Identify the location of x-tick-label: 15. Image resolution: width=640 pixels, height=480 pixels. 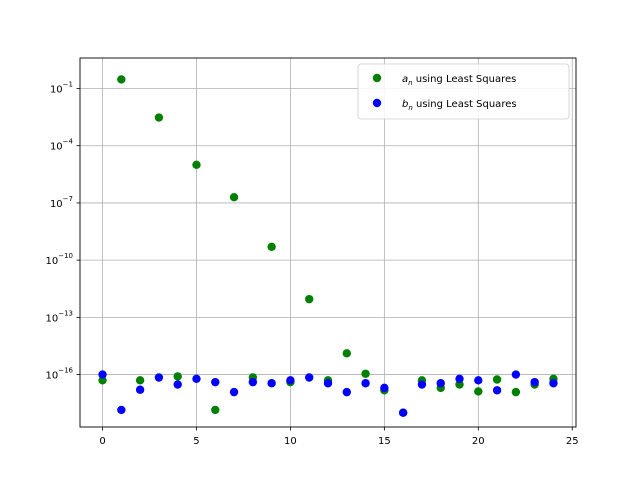
(384, 441).